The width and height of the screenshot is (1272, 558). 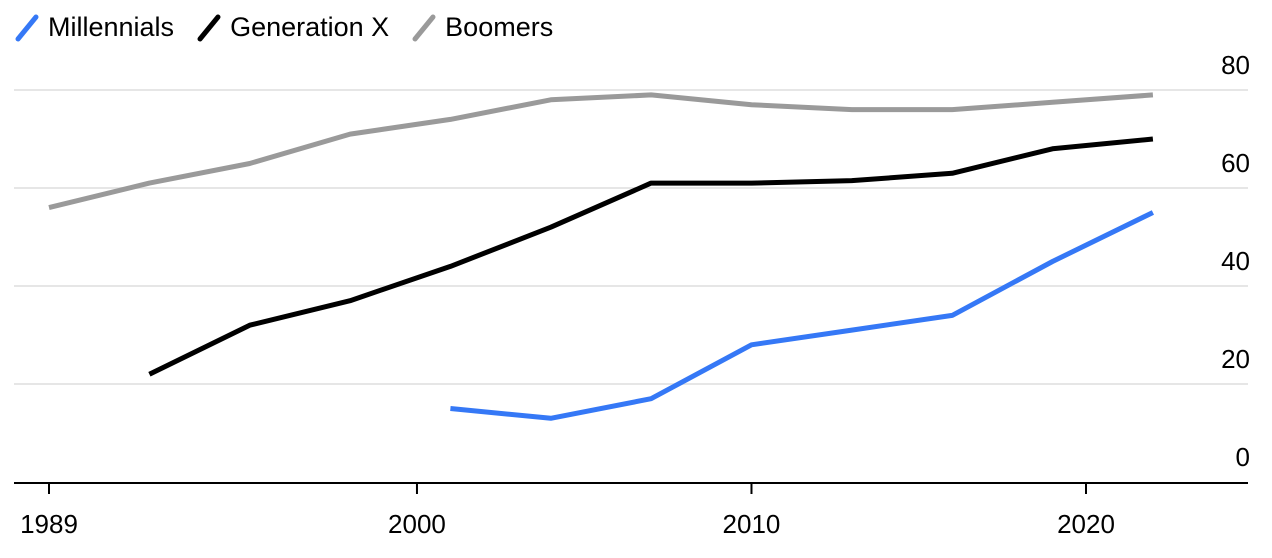 What do you see at coordinates (1235, 163) in the screenshot?
I see `y-tick-label-60: 60` at bounding box center [1235, 163].